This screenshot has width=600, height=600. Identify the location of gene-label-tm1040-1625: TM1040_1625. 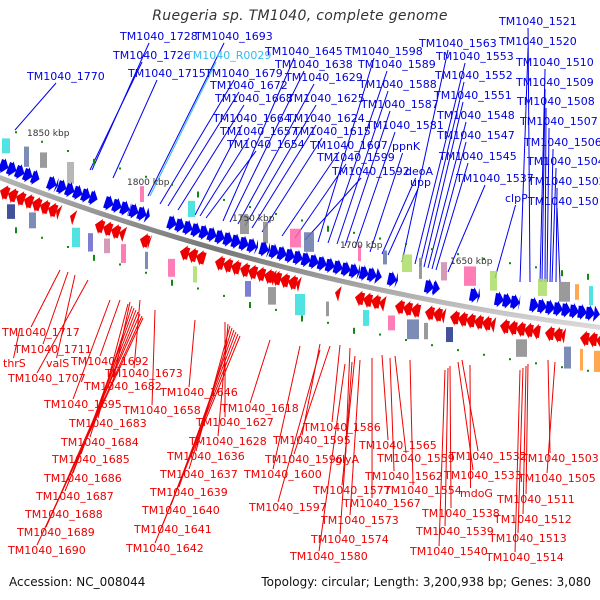
(326, 98).